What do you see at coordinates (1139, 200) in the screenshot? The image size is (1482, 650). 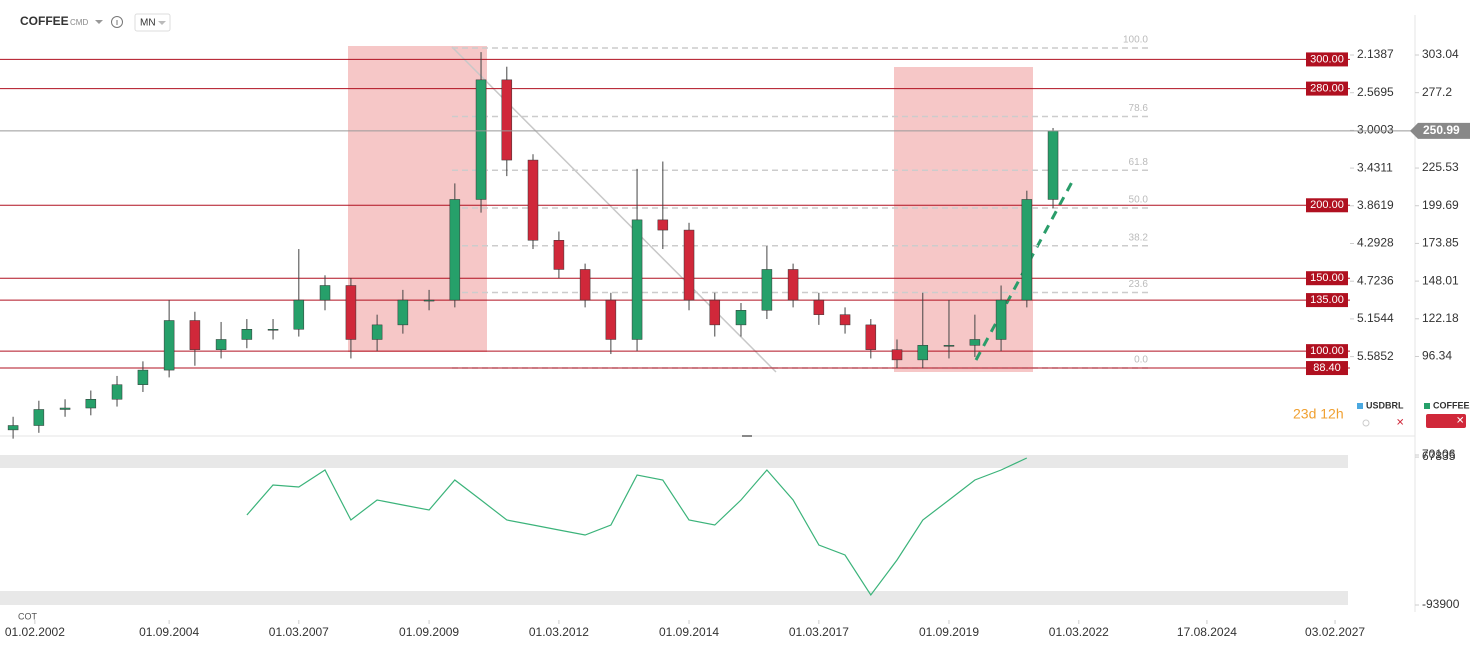 I see `fib-label: 50.0` at bounding box center [1139, 200].